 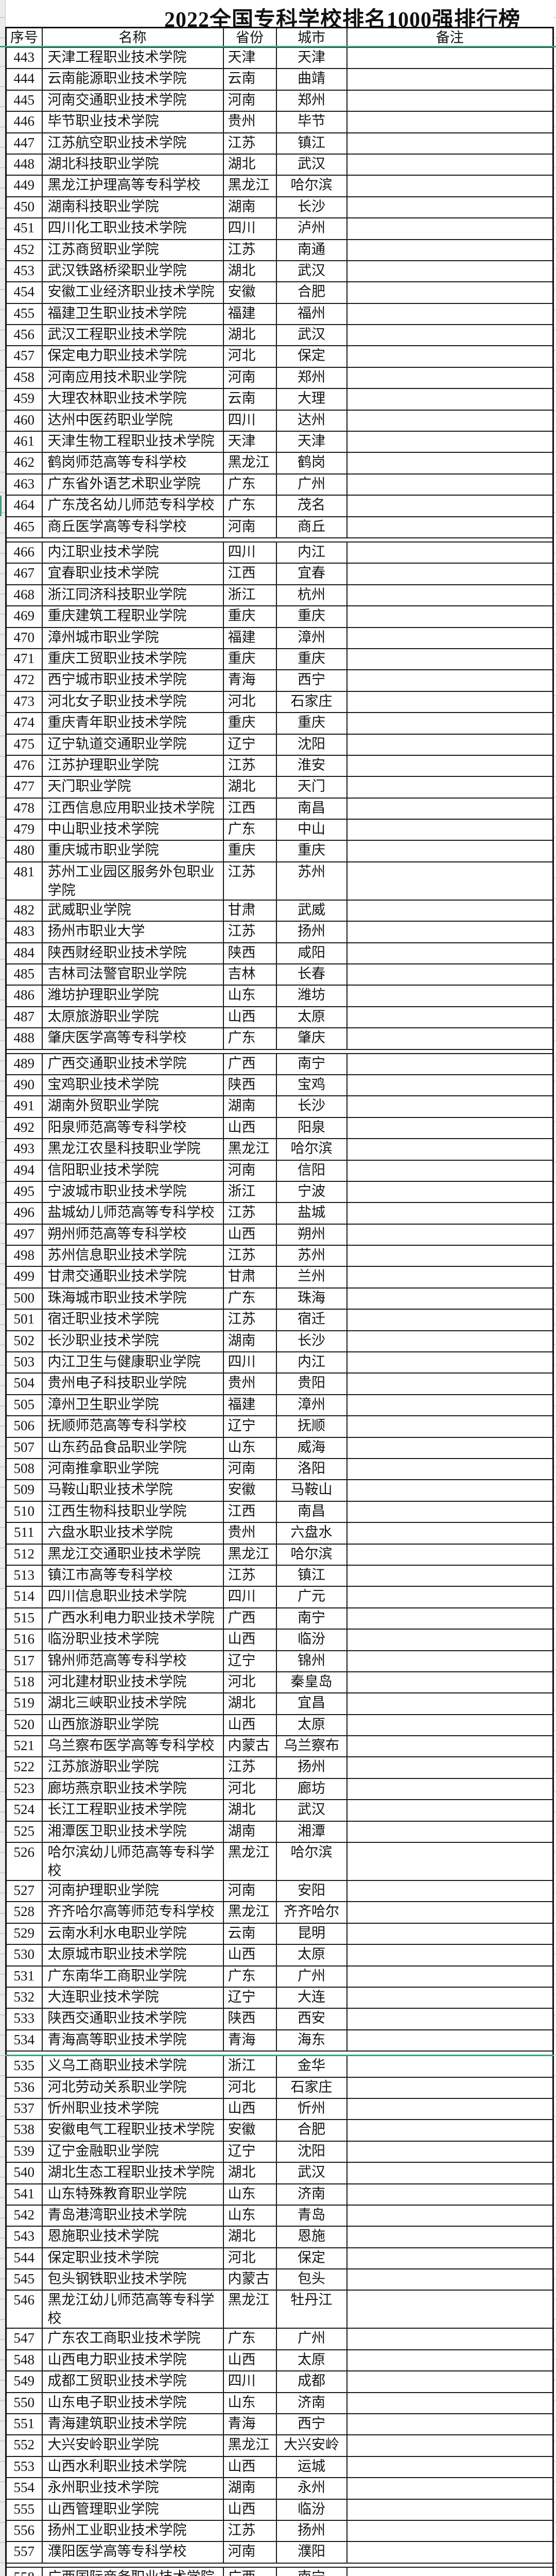 What do you see at coordinates (311, 1214) in the screenshot?
I see `cell-city: 盐城` at bounding box center [311, 1214].